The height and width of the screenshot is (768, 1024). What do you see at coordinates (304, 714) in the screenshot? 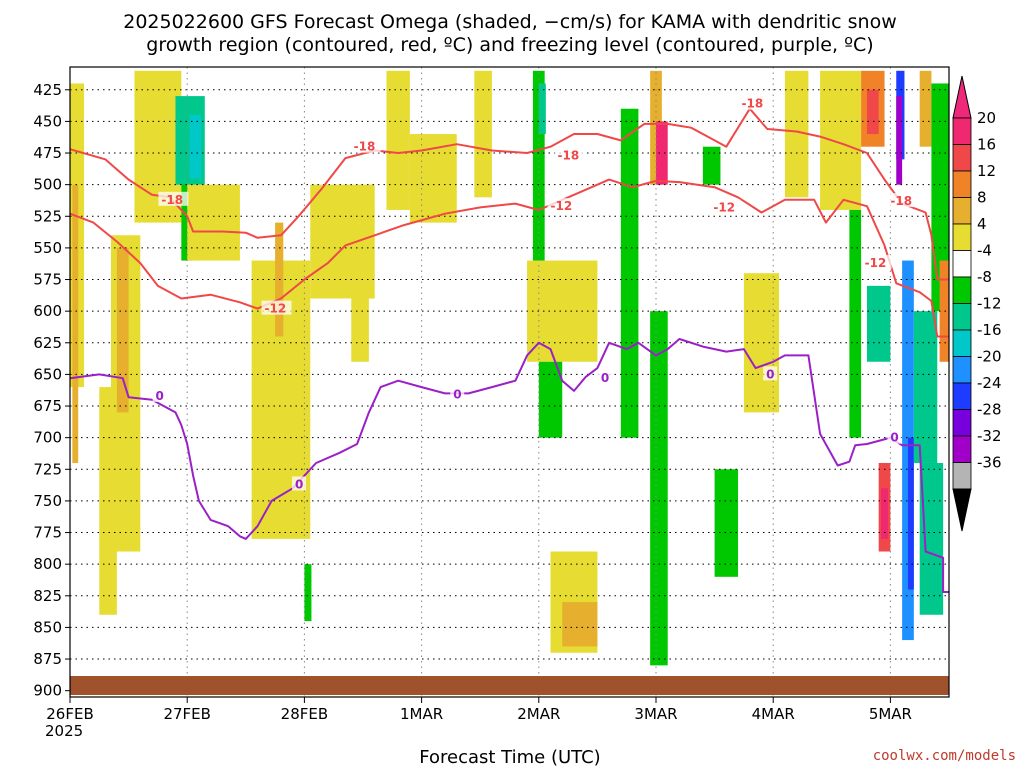
I see `x-tick-label: 28FEB` at bounding box center [304, 714].